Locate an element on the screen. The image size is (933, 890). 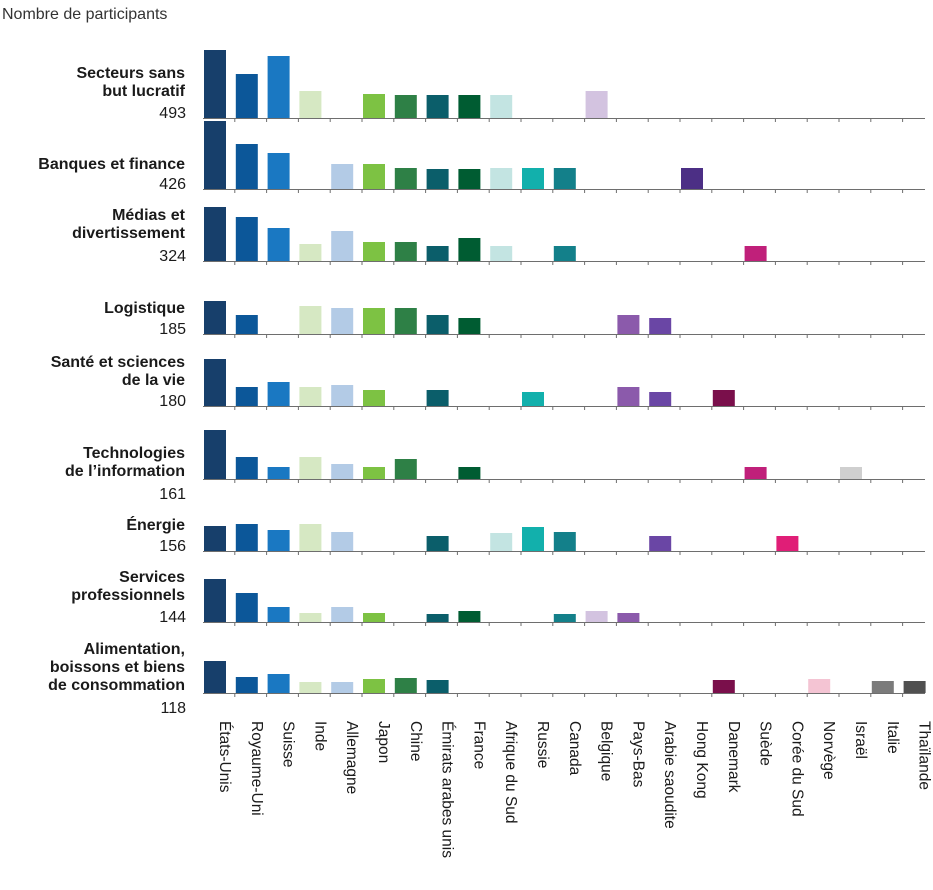
sector-panel: Énergie 156 is located at coordinates (525, 535).